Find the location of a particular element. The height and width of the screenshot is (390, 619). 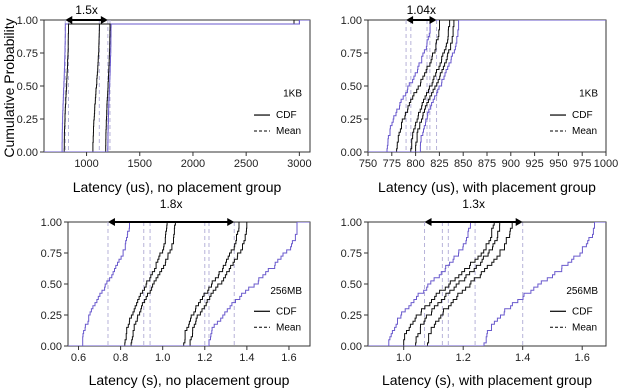

x-tick-label: 850 is located at coordinates (463, 164).